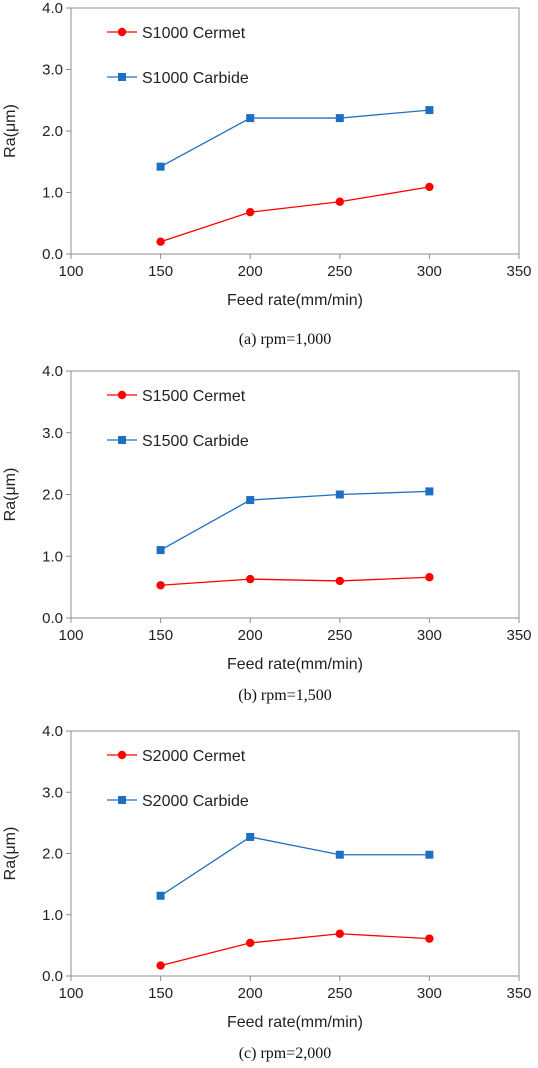 Image resolution: width=538 pixels, height=1068 pixels. I want to click on panel-caption: (b) rpm=1,500, so click(284, 695).